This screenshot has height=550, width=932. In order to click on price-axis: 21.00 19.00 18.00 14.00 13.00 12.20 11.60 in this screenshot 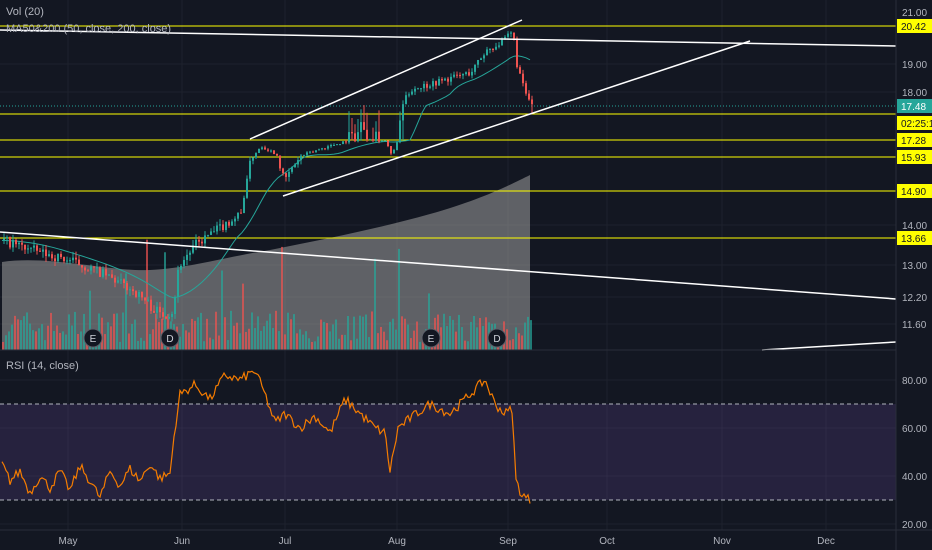, I will do `click(914, 169)`.